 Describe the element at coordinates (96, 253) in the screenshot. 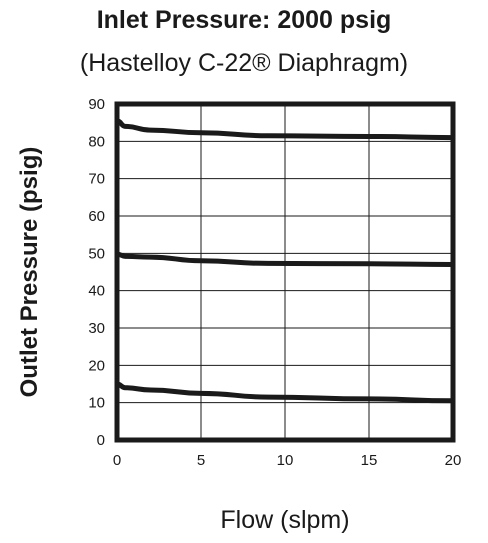

I see `y-tick-label-5: 50` at that location.